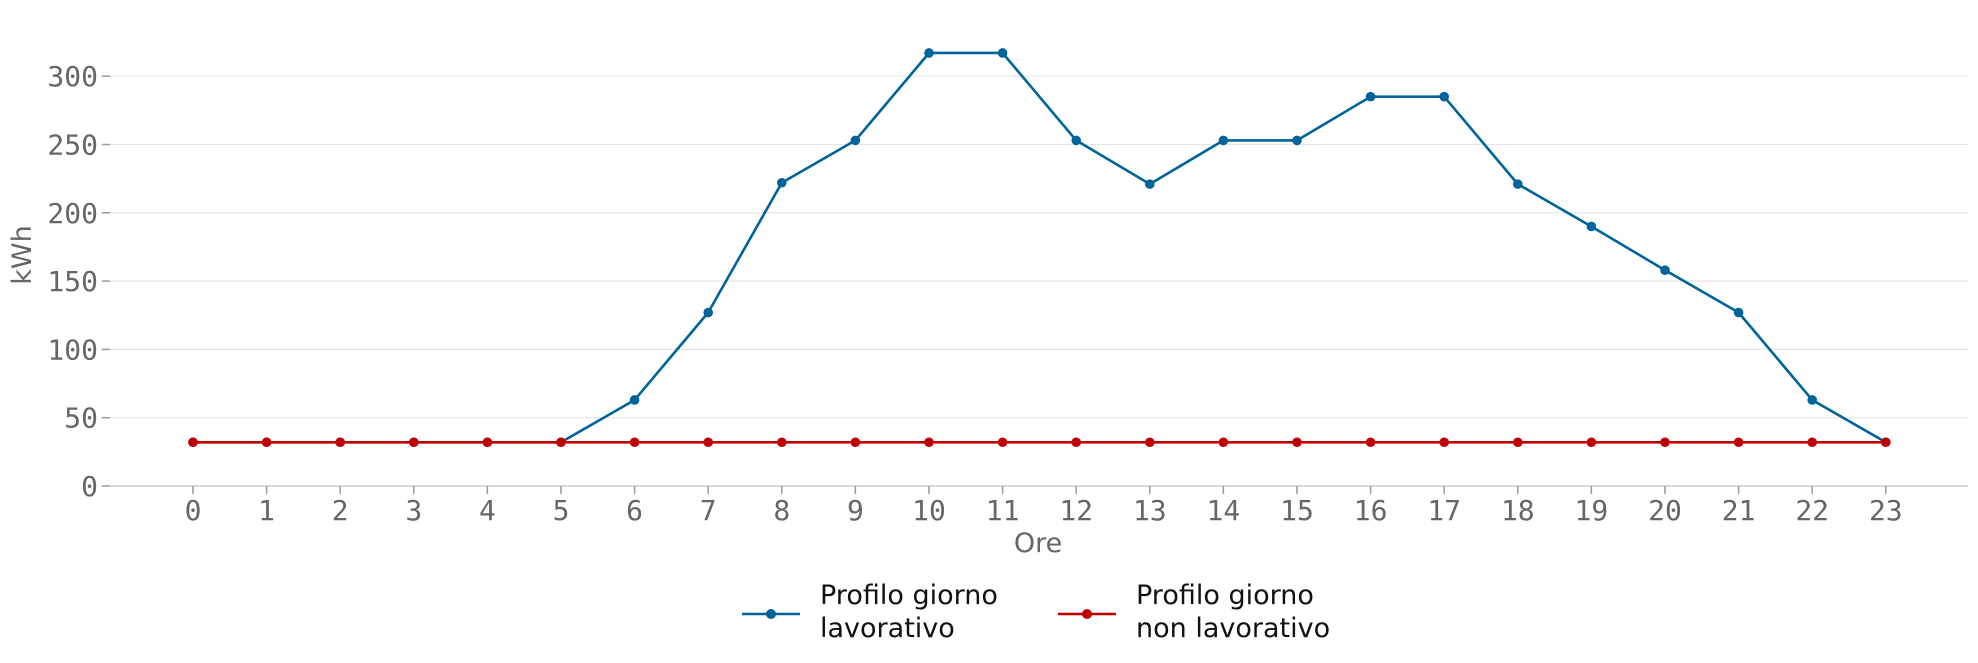  What do you see at coordinates (1297, 510) in the screenshot?
I see `x-tick-label: 15` at bounding box center [1297, 510].